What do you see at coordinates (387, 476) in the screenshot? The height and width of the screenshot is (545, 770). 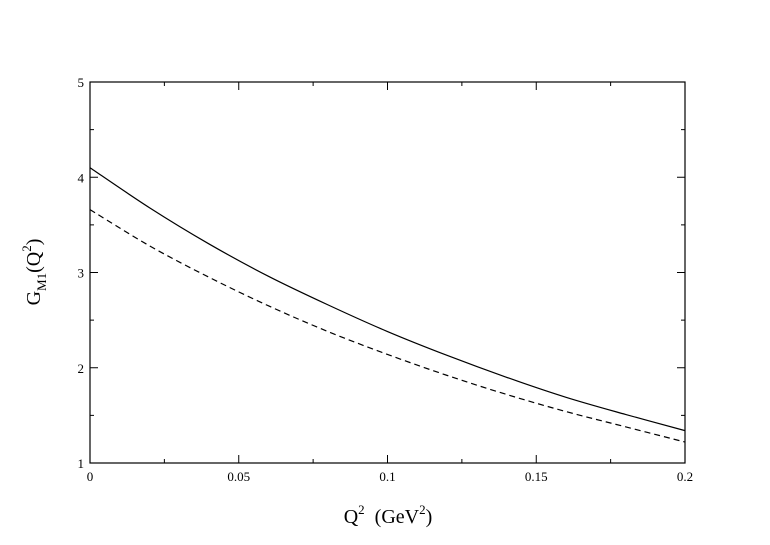 I see `x-tick-label: 0.1` at bounding box center [387, 476].